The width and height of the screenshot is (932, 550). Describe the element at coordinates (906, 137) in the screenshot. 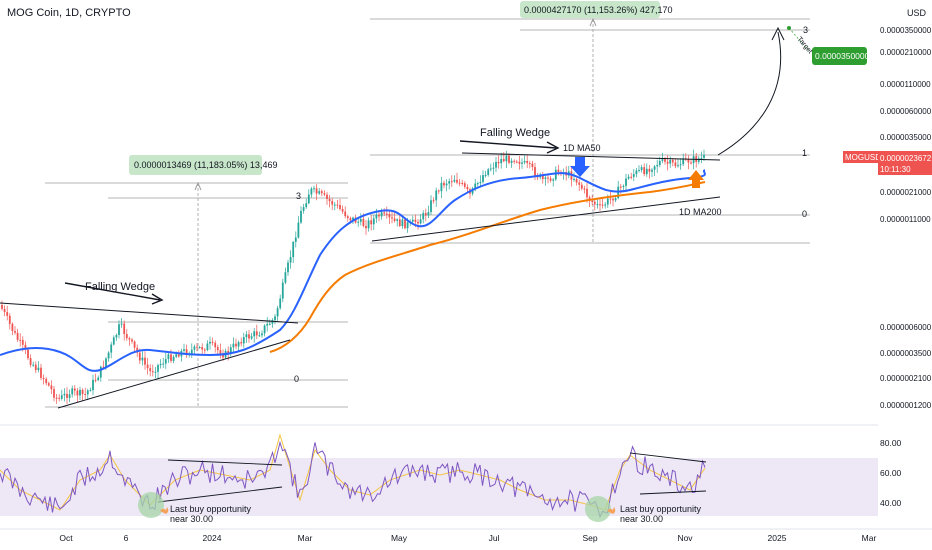

I see `price-scale-label: 0.0000035000` at that location.